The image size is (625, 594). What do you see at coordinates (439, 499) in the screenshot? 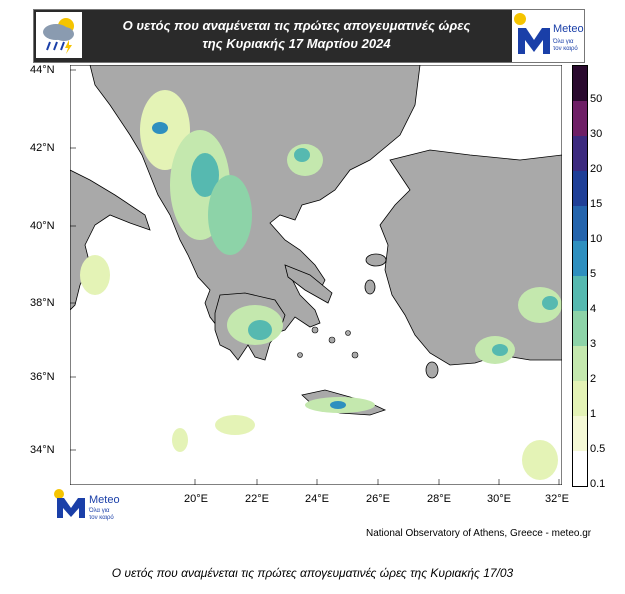
I see `lon-label-28: 28°E` at bounding box center [439, 499].